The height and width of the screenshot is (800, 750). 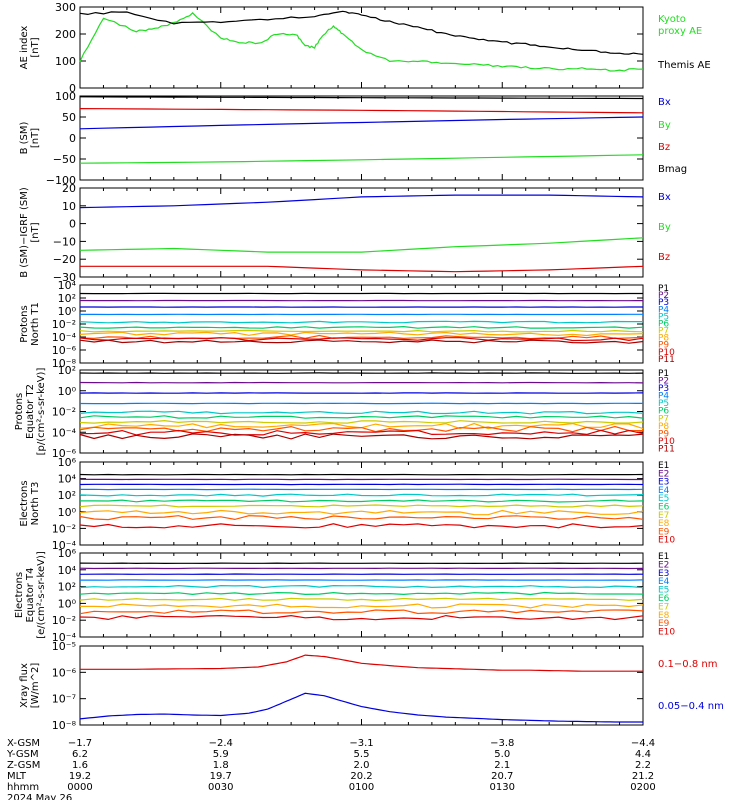 I want to click on ephemeris-label: X-GSM, so click(x=23, y=743).